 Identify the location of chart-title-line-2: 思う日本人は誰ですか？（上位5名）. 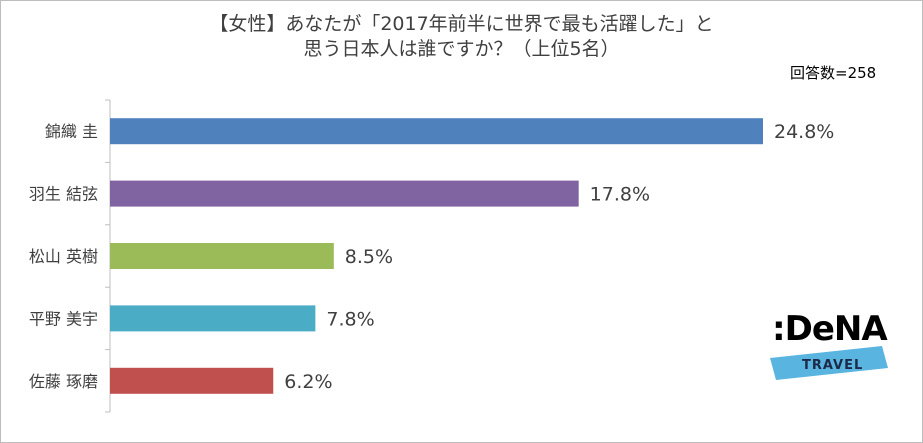
(461, 49).